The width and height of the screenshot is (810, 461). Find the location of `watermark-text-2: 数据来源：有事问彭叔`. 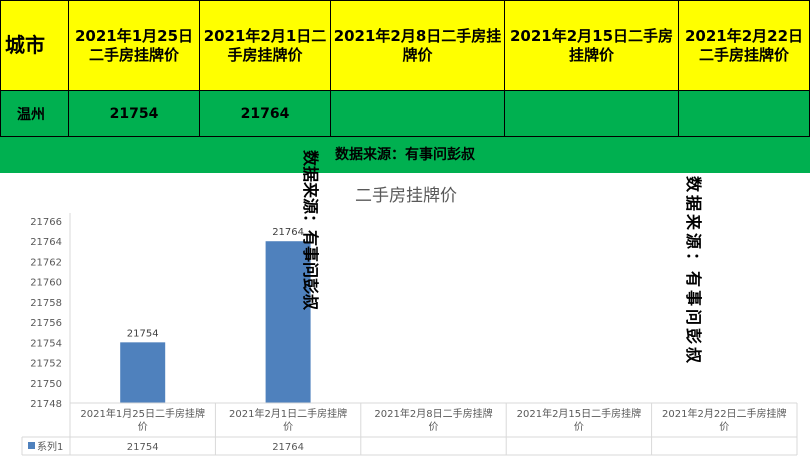

watermark-text-2: 数据来源：有事问彭叔 is located at coordinates (693, 271).